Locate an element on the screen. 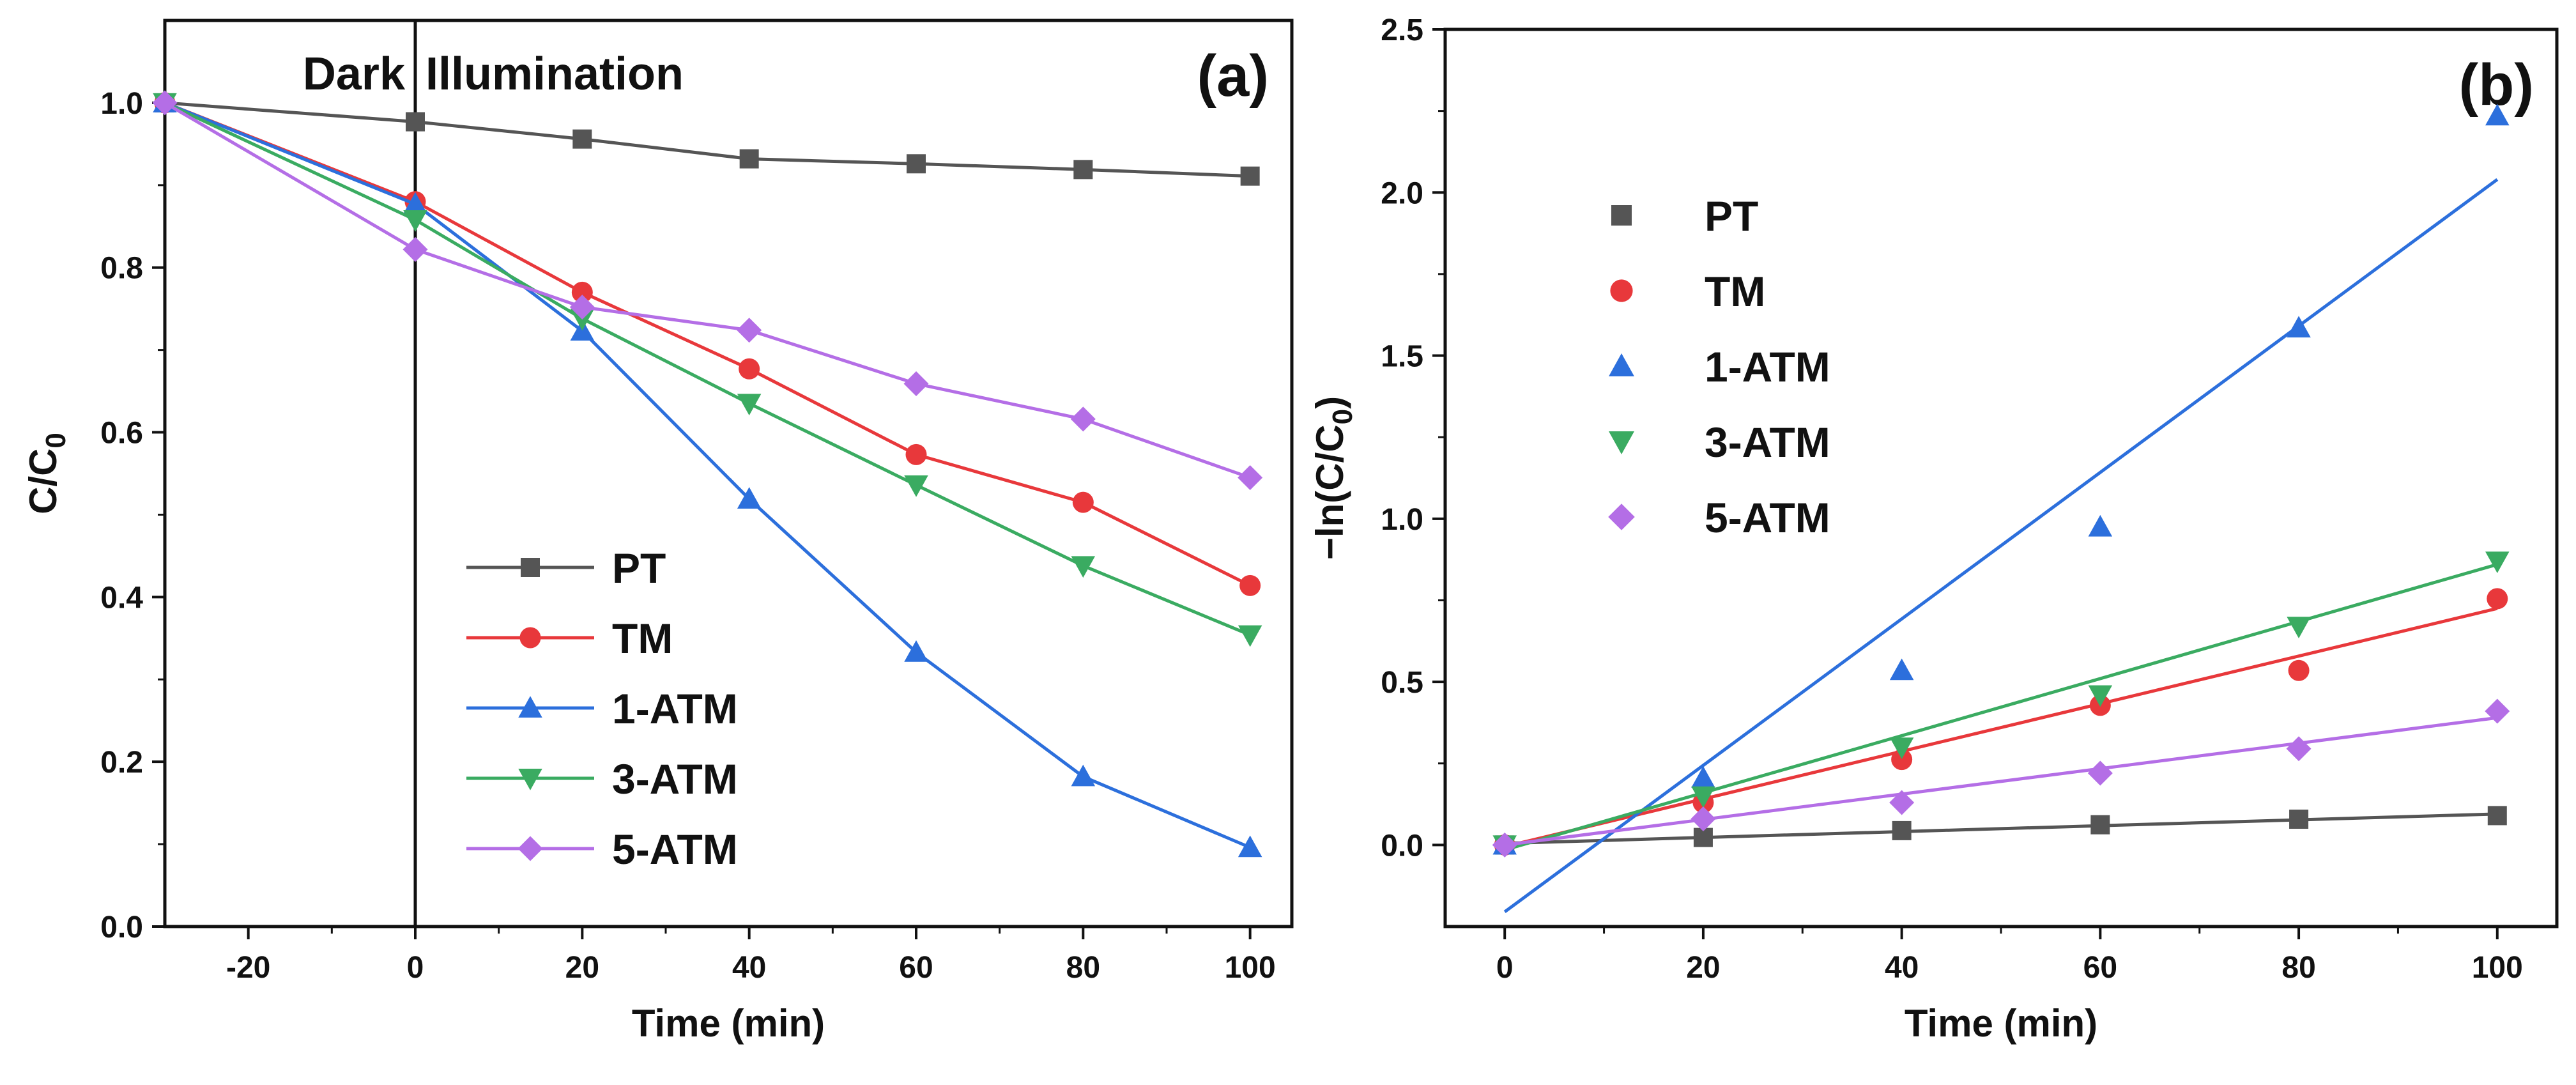  legend-label: 3-ATM is located at coordinates (1767, 442).